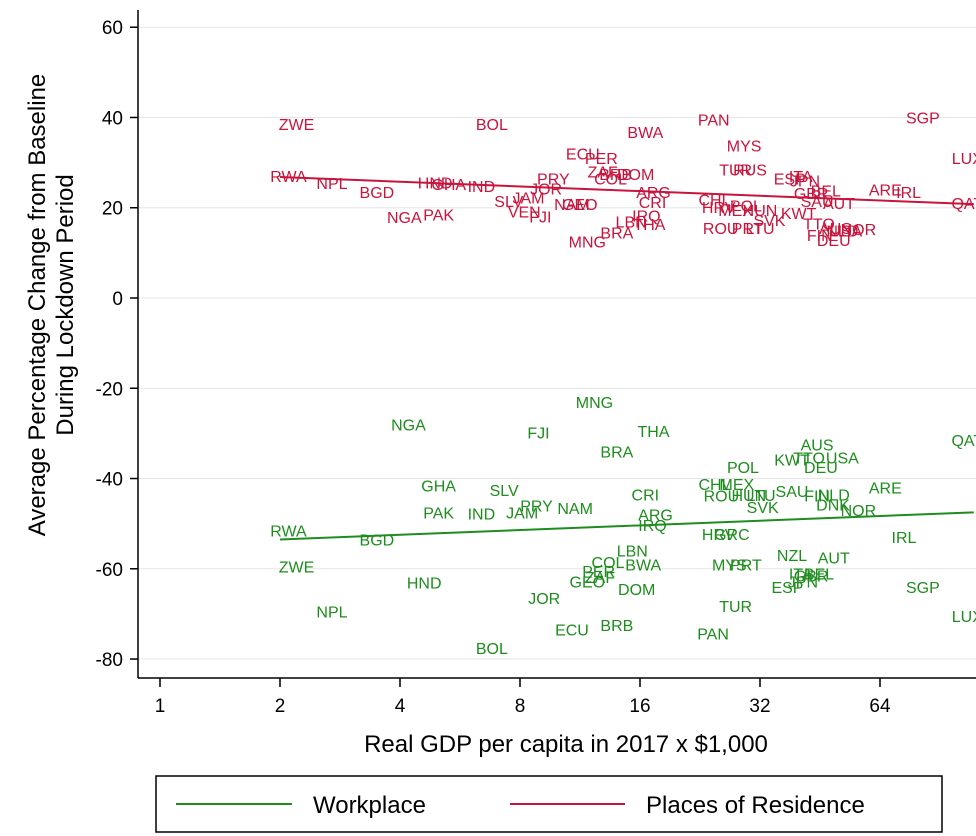  I want to click on point-workplace-pol: POL, so click(743, 468).